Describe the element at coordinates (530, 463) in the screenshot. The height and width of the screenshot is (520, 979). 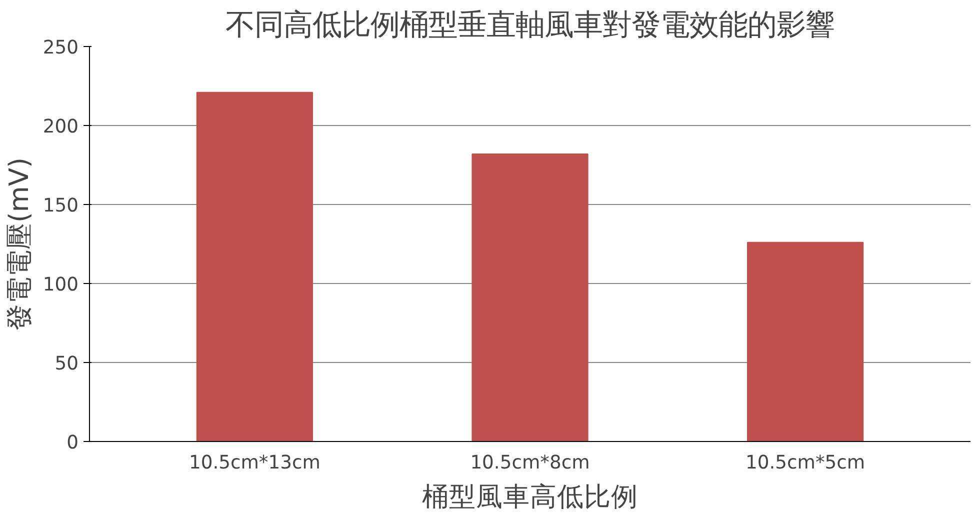
I see `x-tick-label: 10.5cm*8cm` at that location.